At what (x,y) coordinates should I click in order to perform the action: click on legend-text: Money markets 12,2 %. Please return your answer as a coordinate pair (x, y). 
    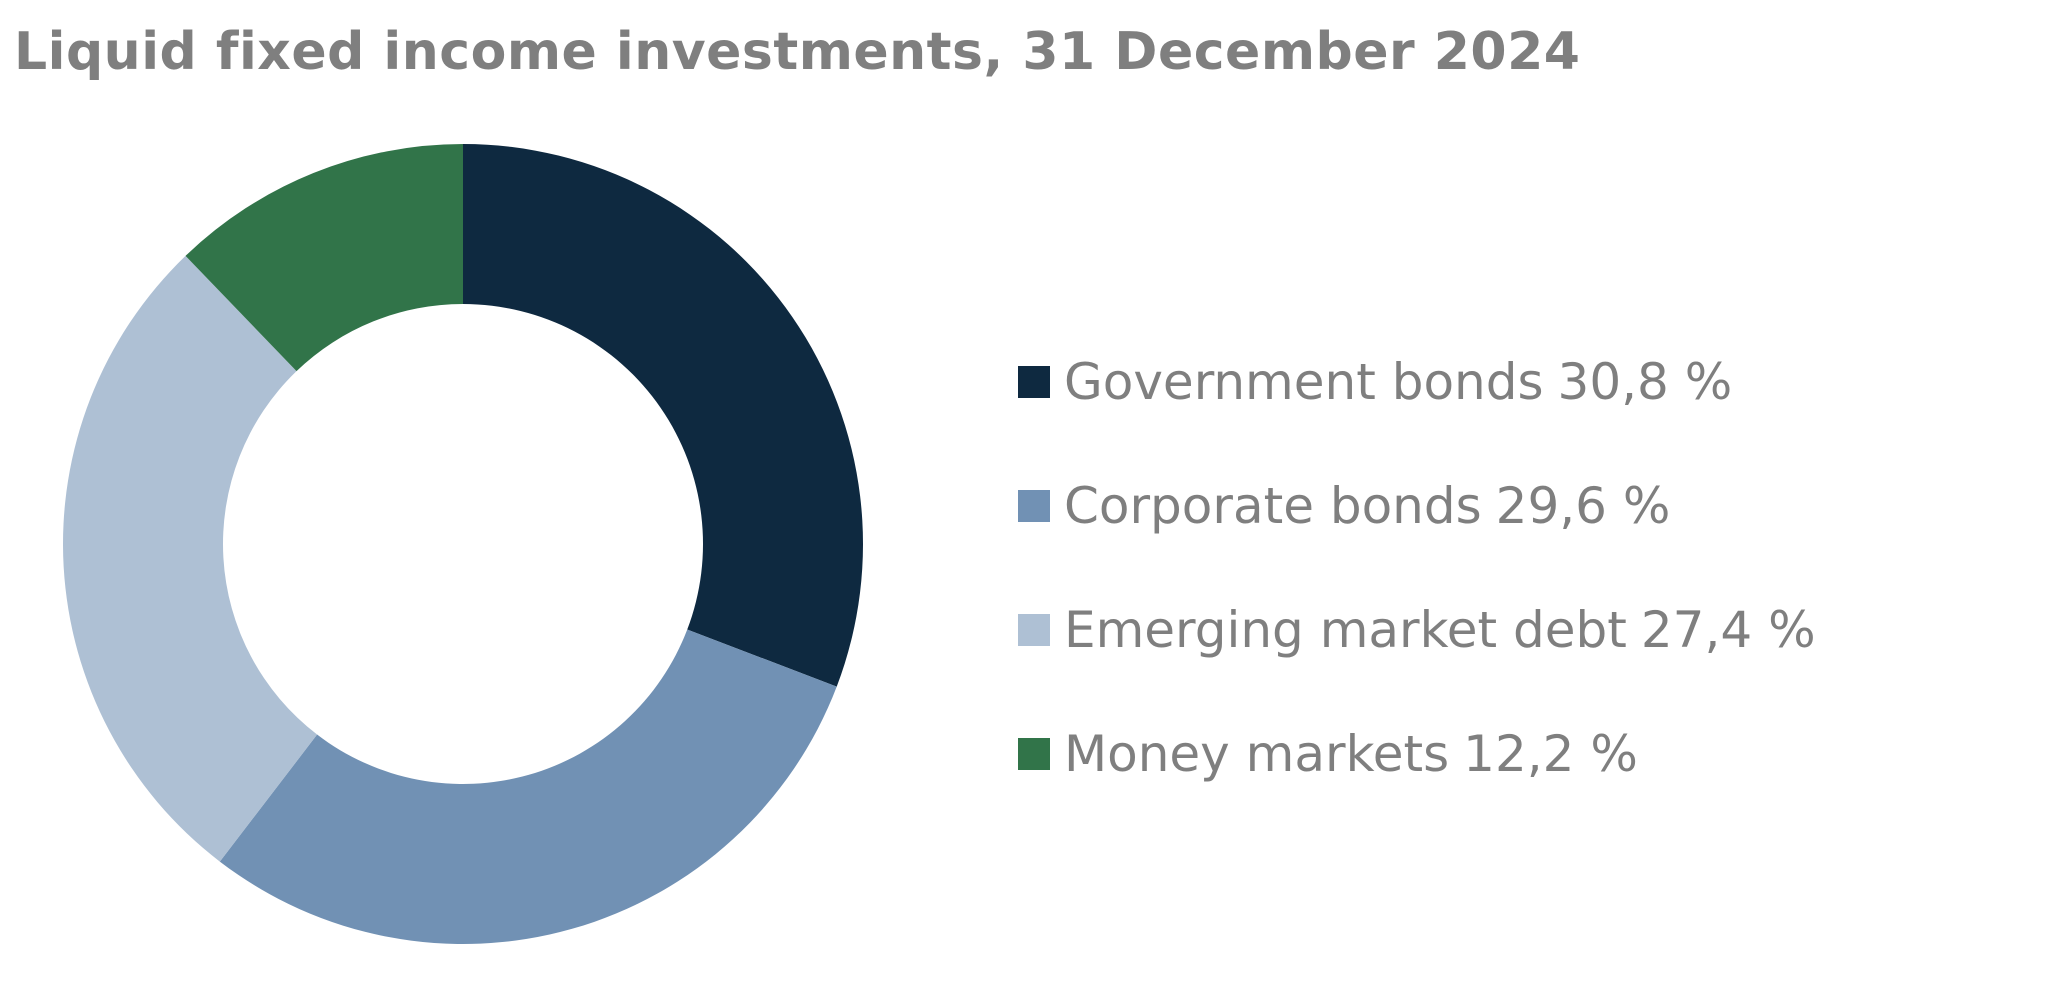
    Looking at the image, I should click on (1351, 754).